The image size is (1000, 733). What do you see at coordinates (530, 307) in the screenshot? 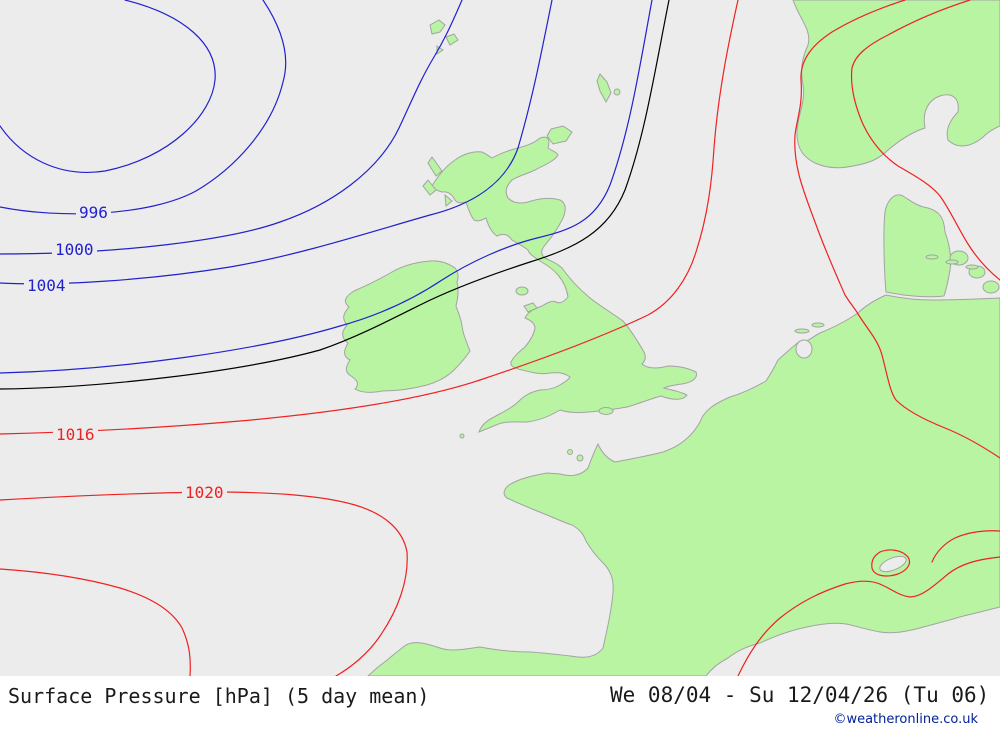
I see `land-anglesey` at bounding box center [530, 307].